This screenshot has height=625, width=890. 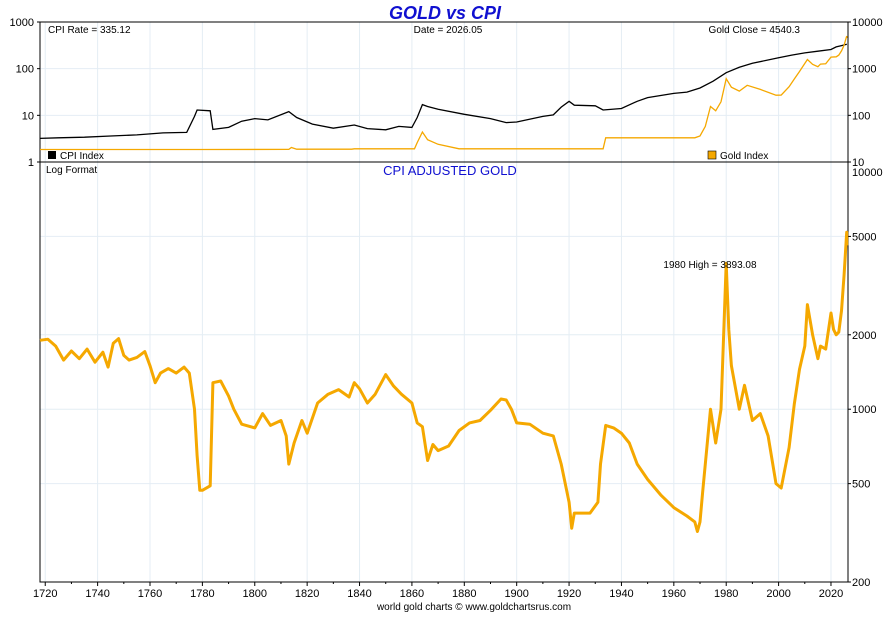 What do you see at coordinates (569, 594) in the screenshot?
I see `x-tick-label: 1920` at bounding box center [569, 594].